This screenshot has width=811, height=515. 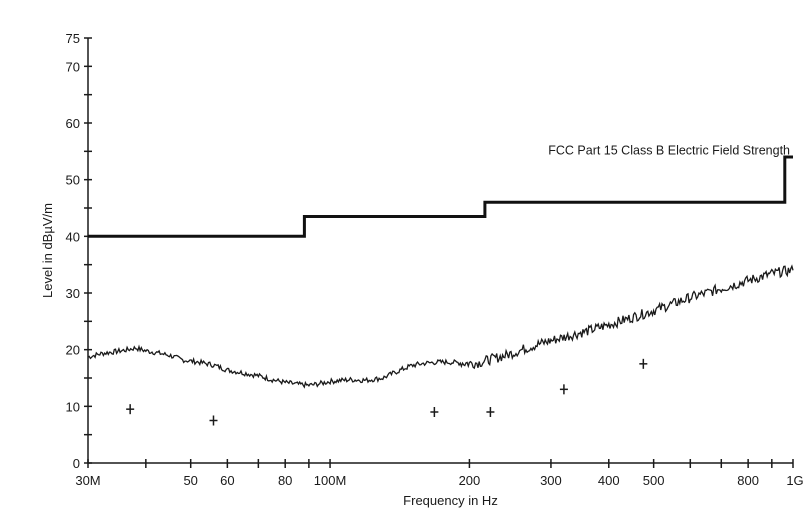 What do you see at coordinates (47, 250) in the screenshot?
I see `y-axis-title: Level in dBµV/m` at bounding box center [47, 250].